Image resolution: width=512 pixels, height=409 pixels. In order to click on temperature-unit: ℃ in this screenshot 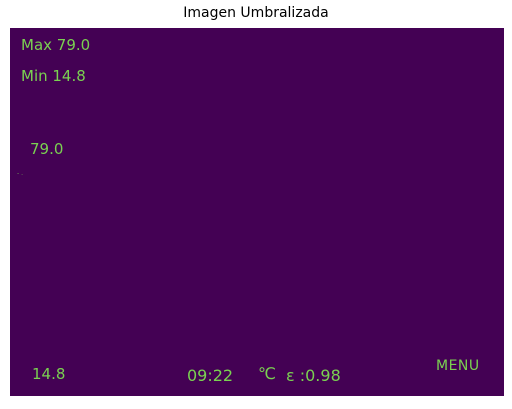, I will do `click(267, 373)`.